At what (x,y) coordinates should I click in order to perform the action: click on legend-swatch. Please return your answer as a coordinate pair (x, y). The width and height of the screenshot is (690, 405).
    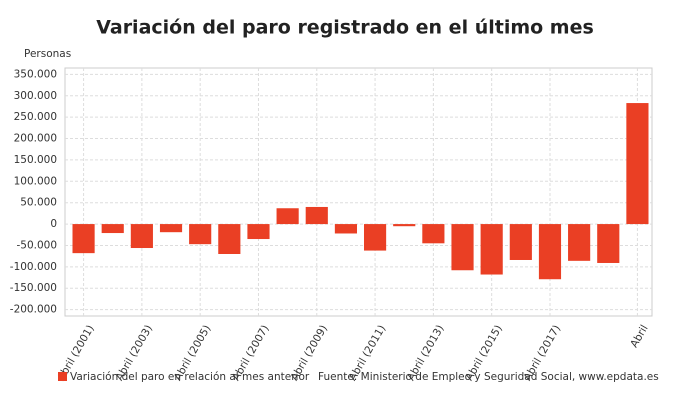
    Looking at the image, I should click on (62, 376).